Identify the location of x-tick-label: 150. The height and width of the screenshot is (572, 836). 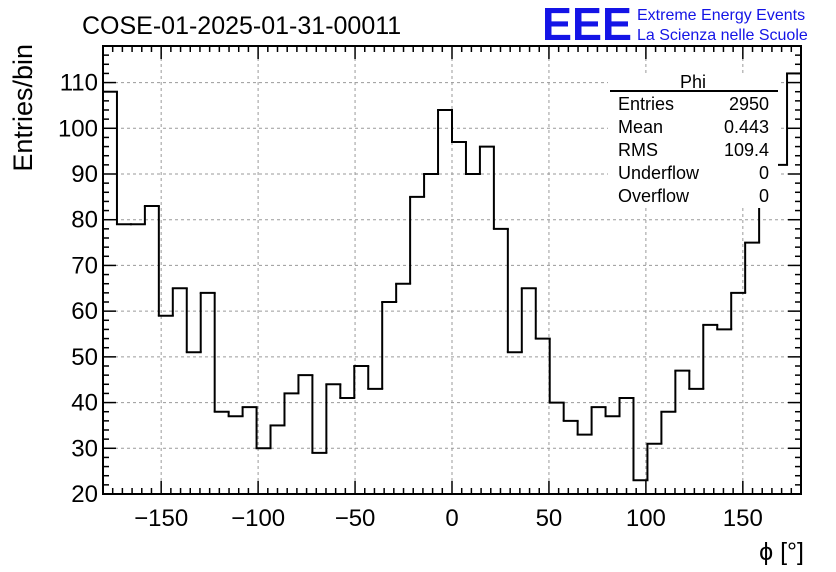
(743, 518).